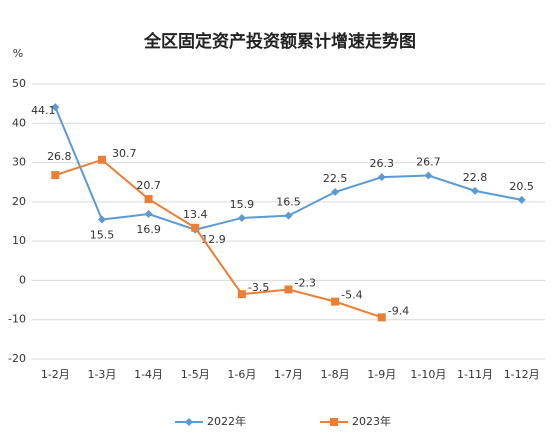  What do you see at coordinates (335, 374) in the screenshot?
I see `x-tick-label: 1-8月` at bounding box center [335, 374].